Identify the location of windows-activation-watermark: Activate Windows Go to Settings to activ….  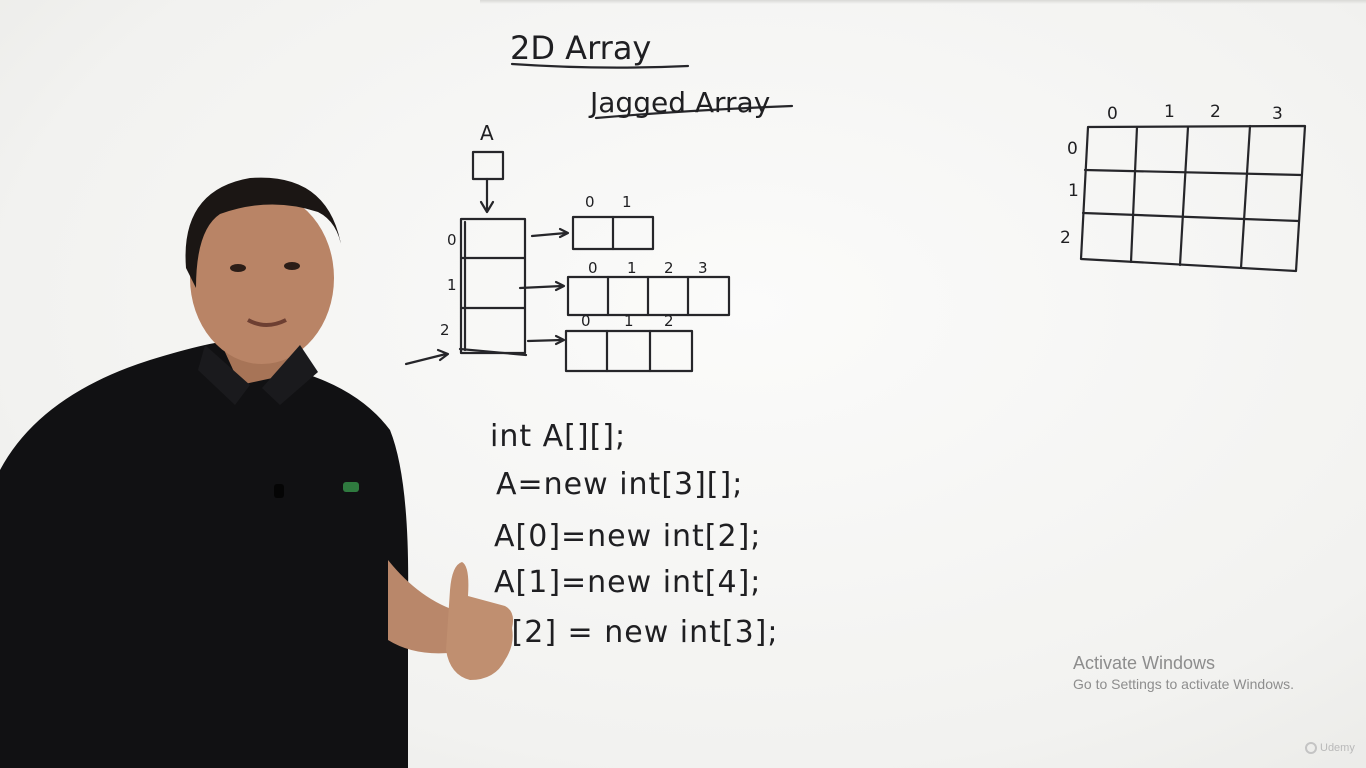
(1183, 673).